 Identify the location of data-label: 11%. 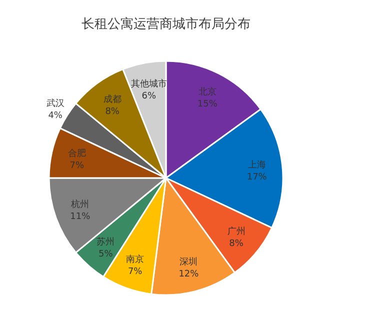
(80, 217).